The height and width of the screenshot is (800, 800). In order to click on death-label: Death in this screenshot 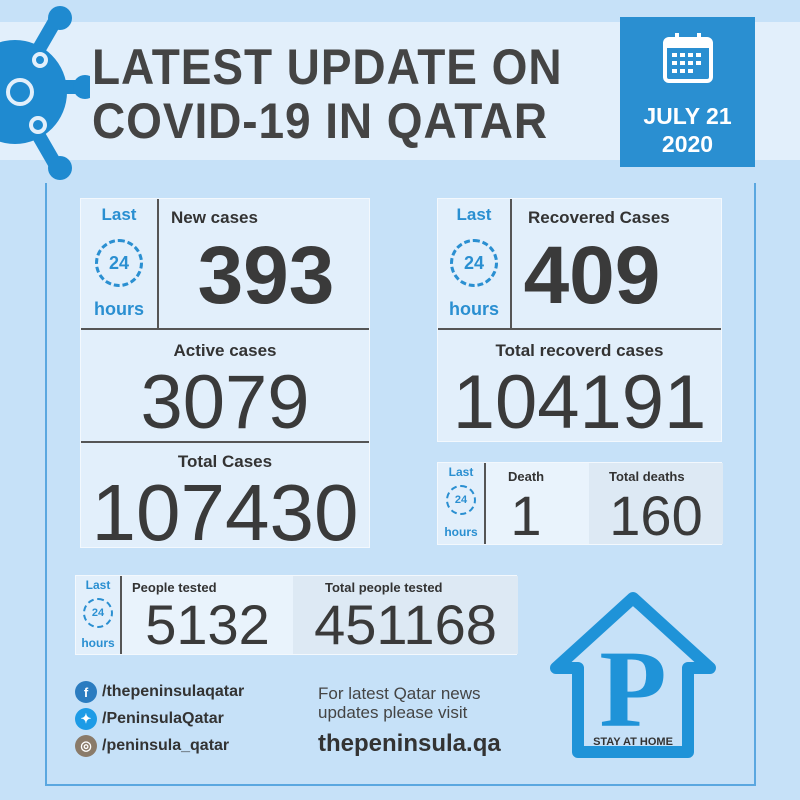, I will do `click(526, 476)`.